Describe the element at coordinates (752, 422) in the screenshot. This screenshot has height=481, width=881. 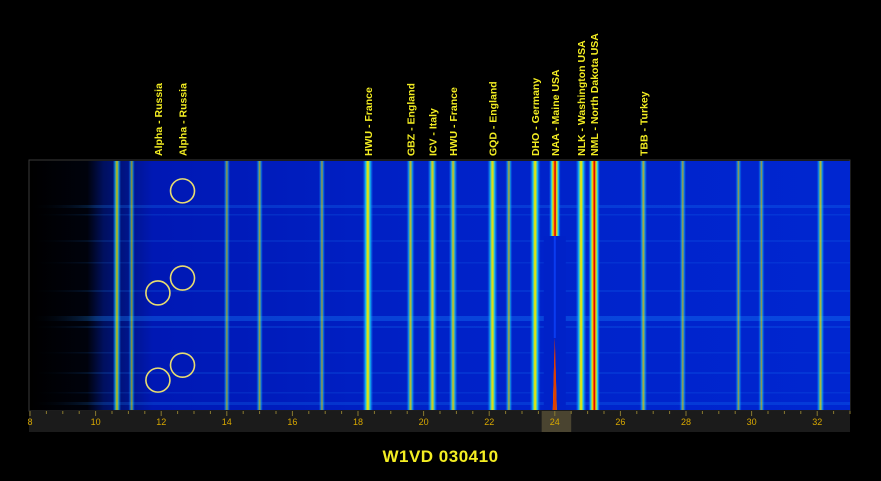
I see `tick-label: 30` at that location.